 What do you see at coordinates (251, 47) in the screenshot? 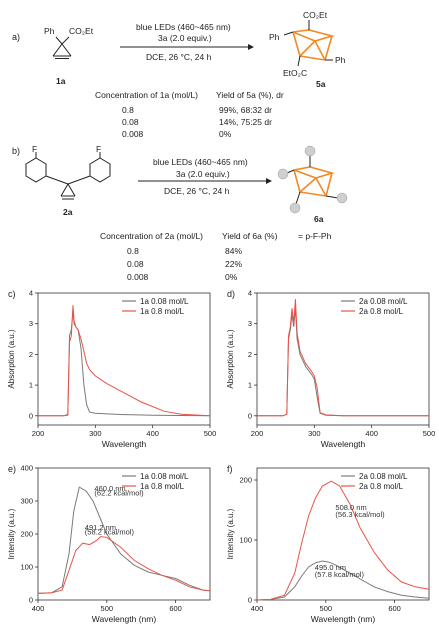
I see `arrow-head-a` at bounding box center [251, 47].